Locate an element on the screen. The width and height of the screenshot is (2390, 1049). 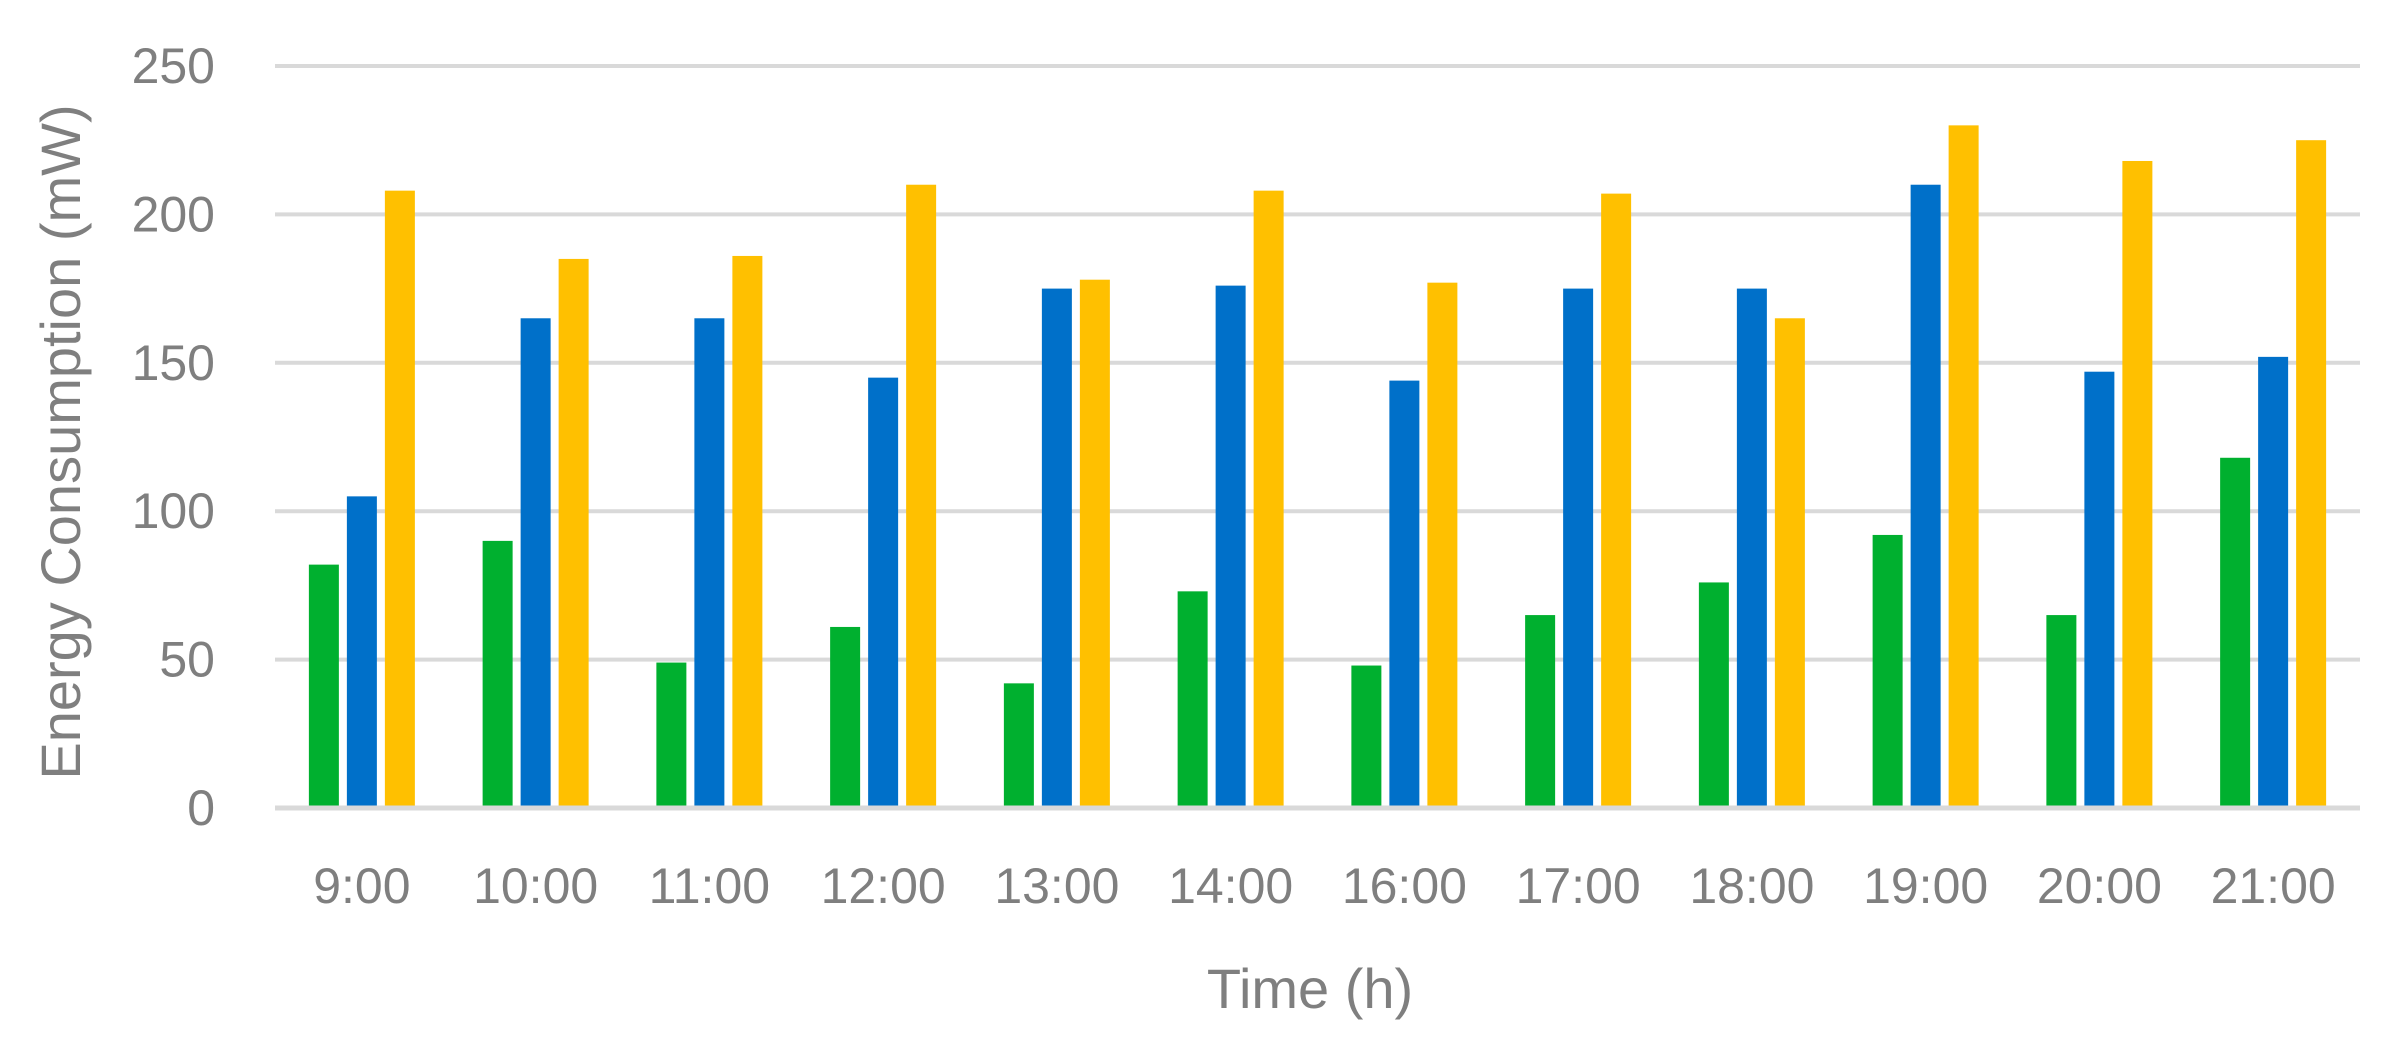
x-tick-label: 17:00 is located at coordinates (1578, 886).